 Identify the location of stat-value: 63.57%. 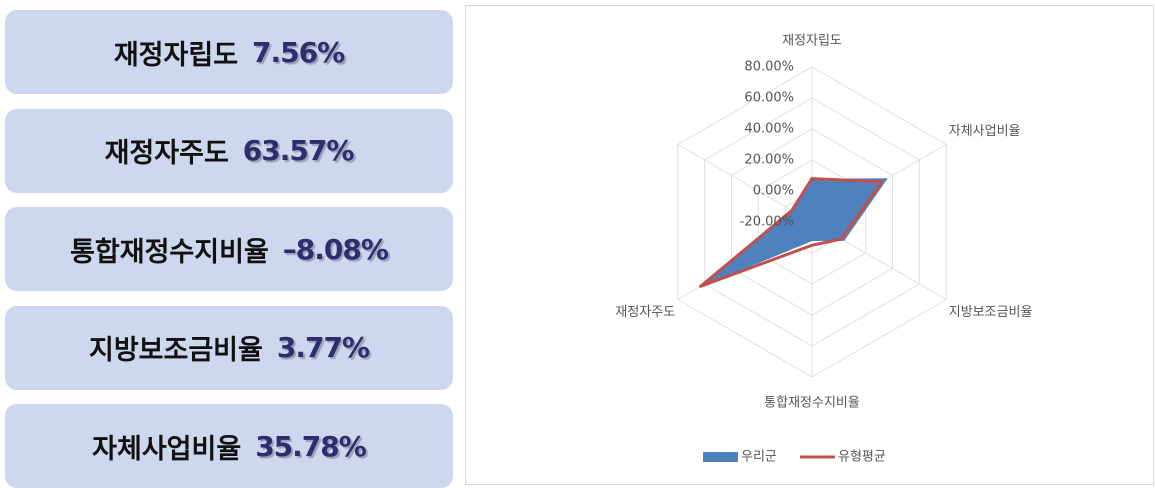
(298, 150).